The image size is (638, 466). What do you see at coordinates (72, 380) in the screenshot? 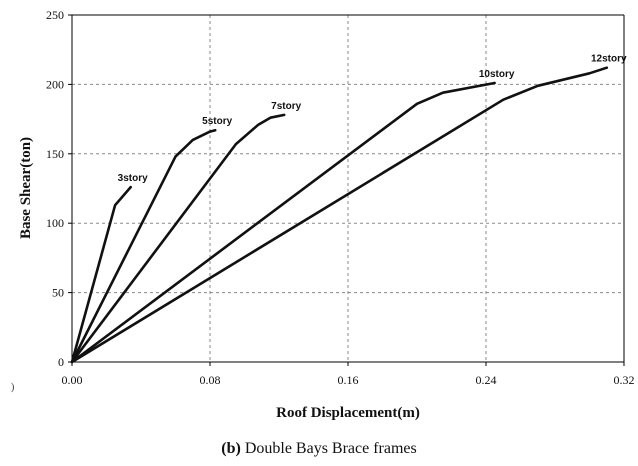
I see `x-tick-label: 0.00` at bounding box center [72, 380].